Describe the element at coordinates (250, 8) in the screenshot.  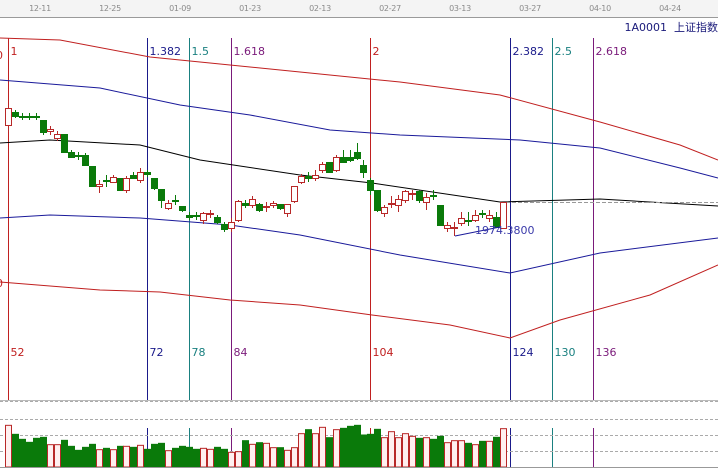
I see `x-tick-label: 01-23` at that location.